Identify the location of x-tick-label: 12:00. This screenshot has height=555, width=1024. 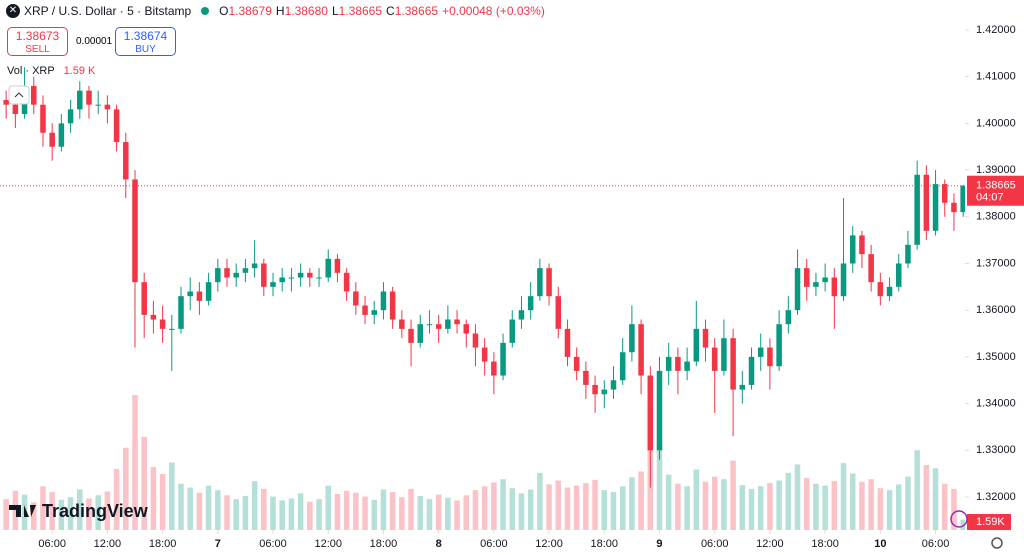
(770, 544).